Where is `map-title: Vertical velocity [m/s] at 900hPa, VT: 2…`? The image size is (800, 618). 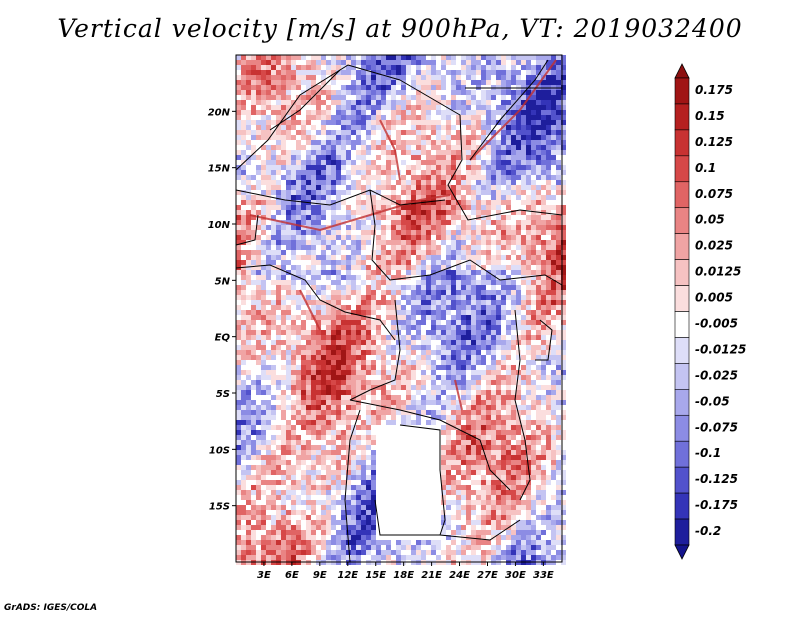
map-title: Vertical velocity [m/s] at 900hPa, VT: 2… is located at coordinates (400, 28).